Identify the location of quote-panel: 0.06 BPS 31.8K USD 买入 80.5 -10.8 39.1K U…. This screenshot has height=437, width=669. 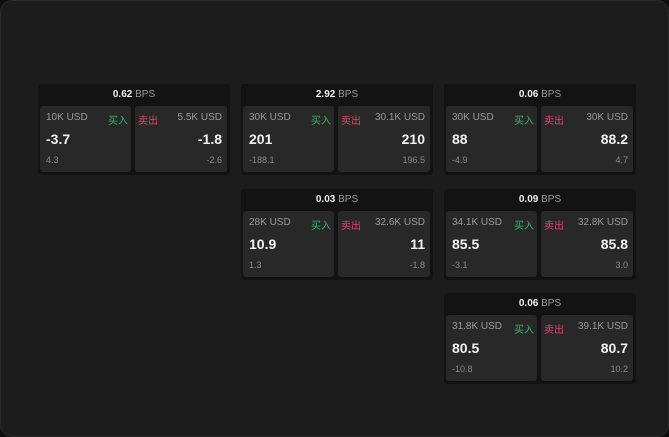
(540, 338).